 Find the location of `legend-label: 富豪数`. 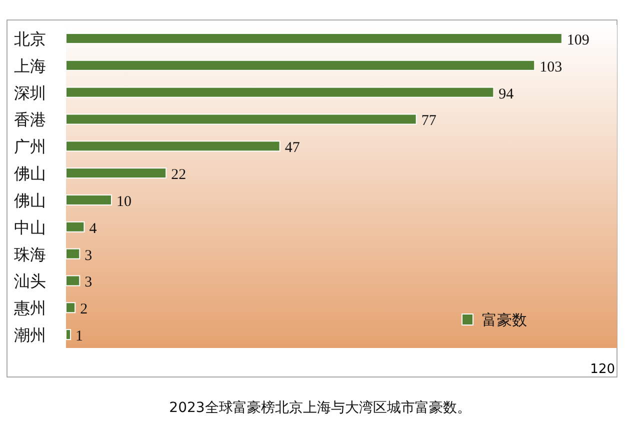

legend-label: 富豪数 is located at coordinates (504, 320).